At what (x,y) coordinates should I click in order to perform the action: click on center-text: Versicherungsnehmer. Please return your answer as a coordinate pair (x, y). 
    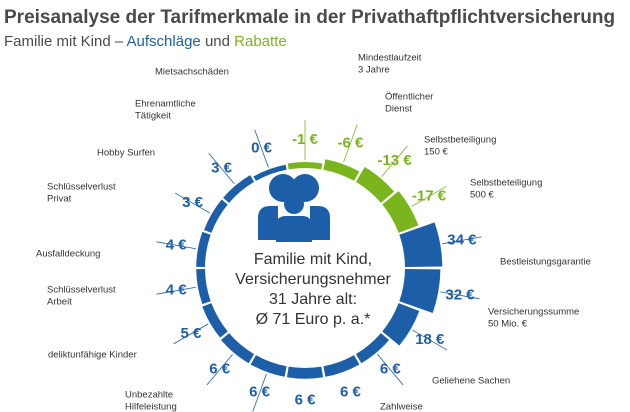
    Looking at the image, I should click on (313, 279).